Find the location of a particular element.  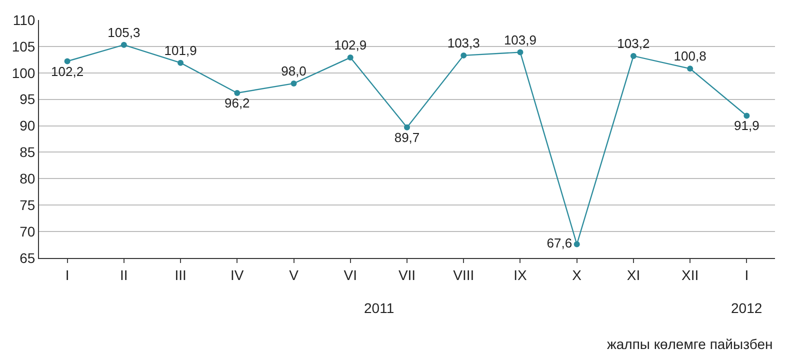

y-tick-label: 90 is located at coordinates (28, 126).